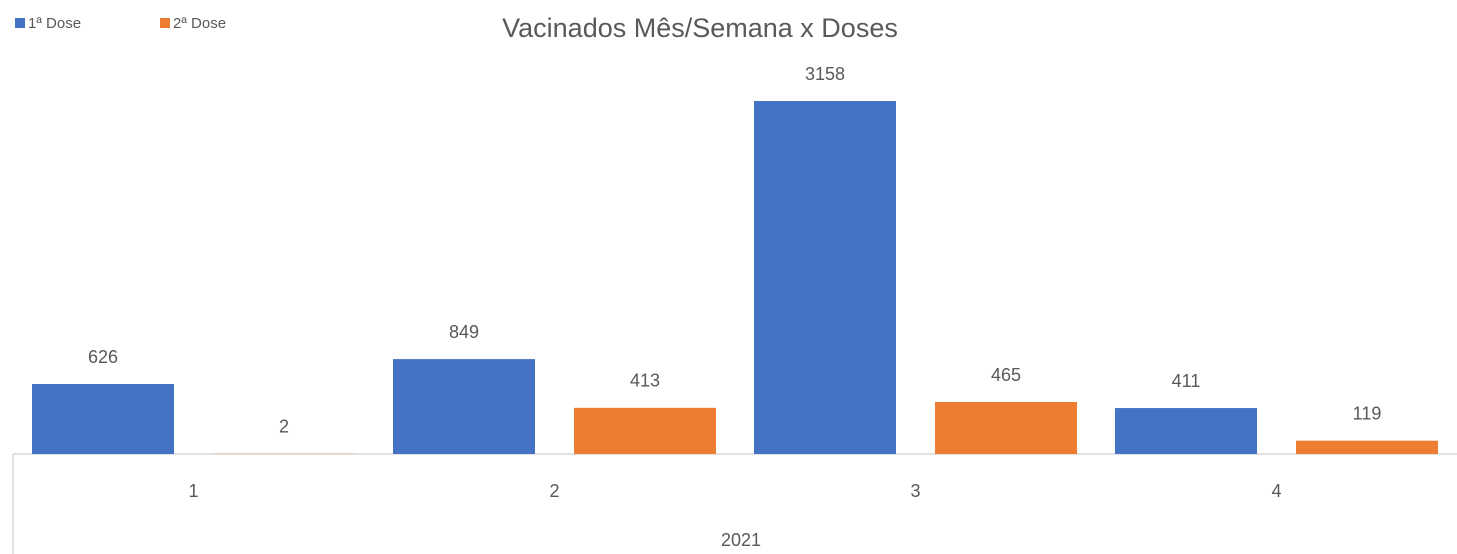  I want to click on chart-title: Vacinados Mês/Semana x Doses, so click(700, 28).